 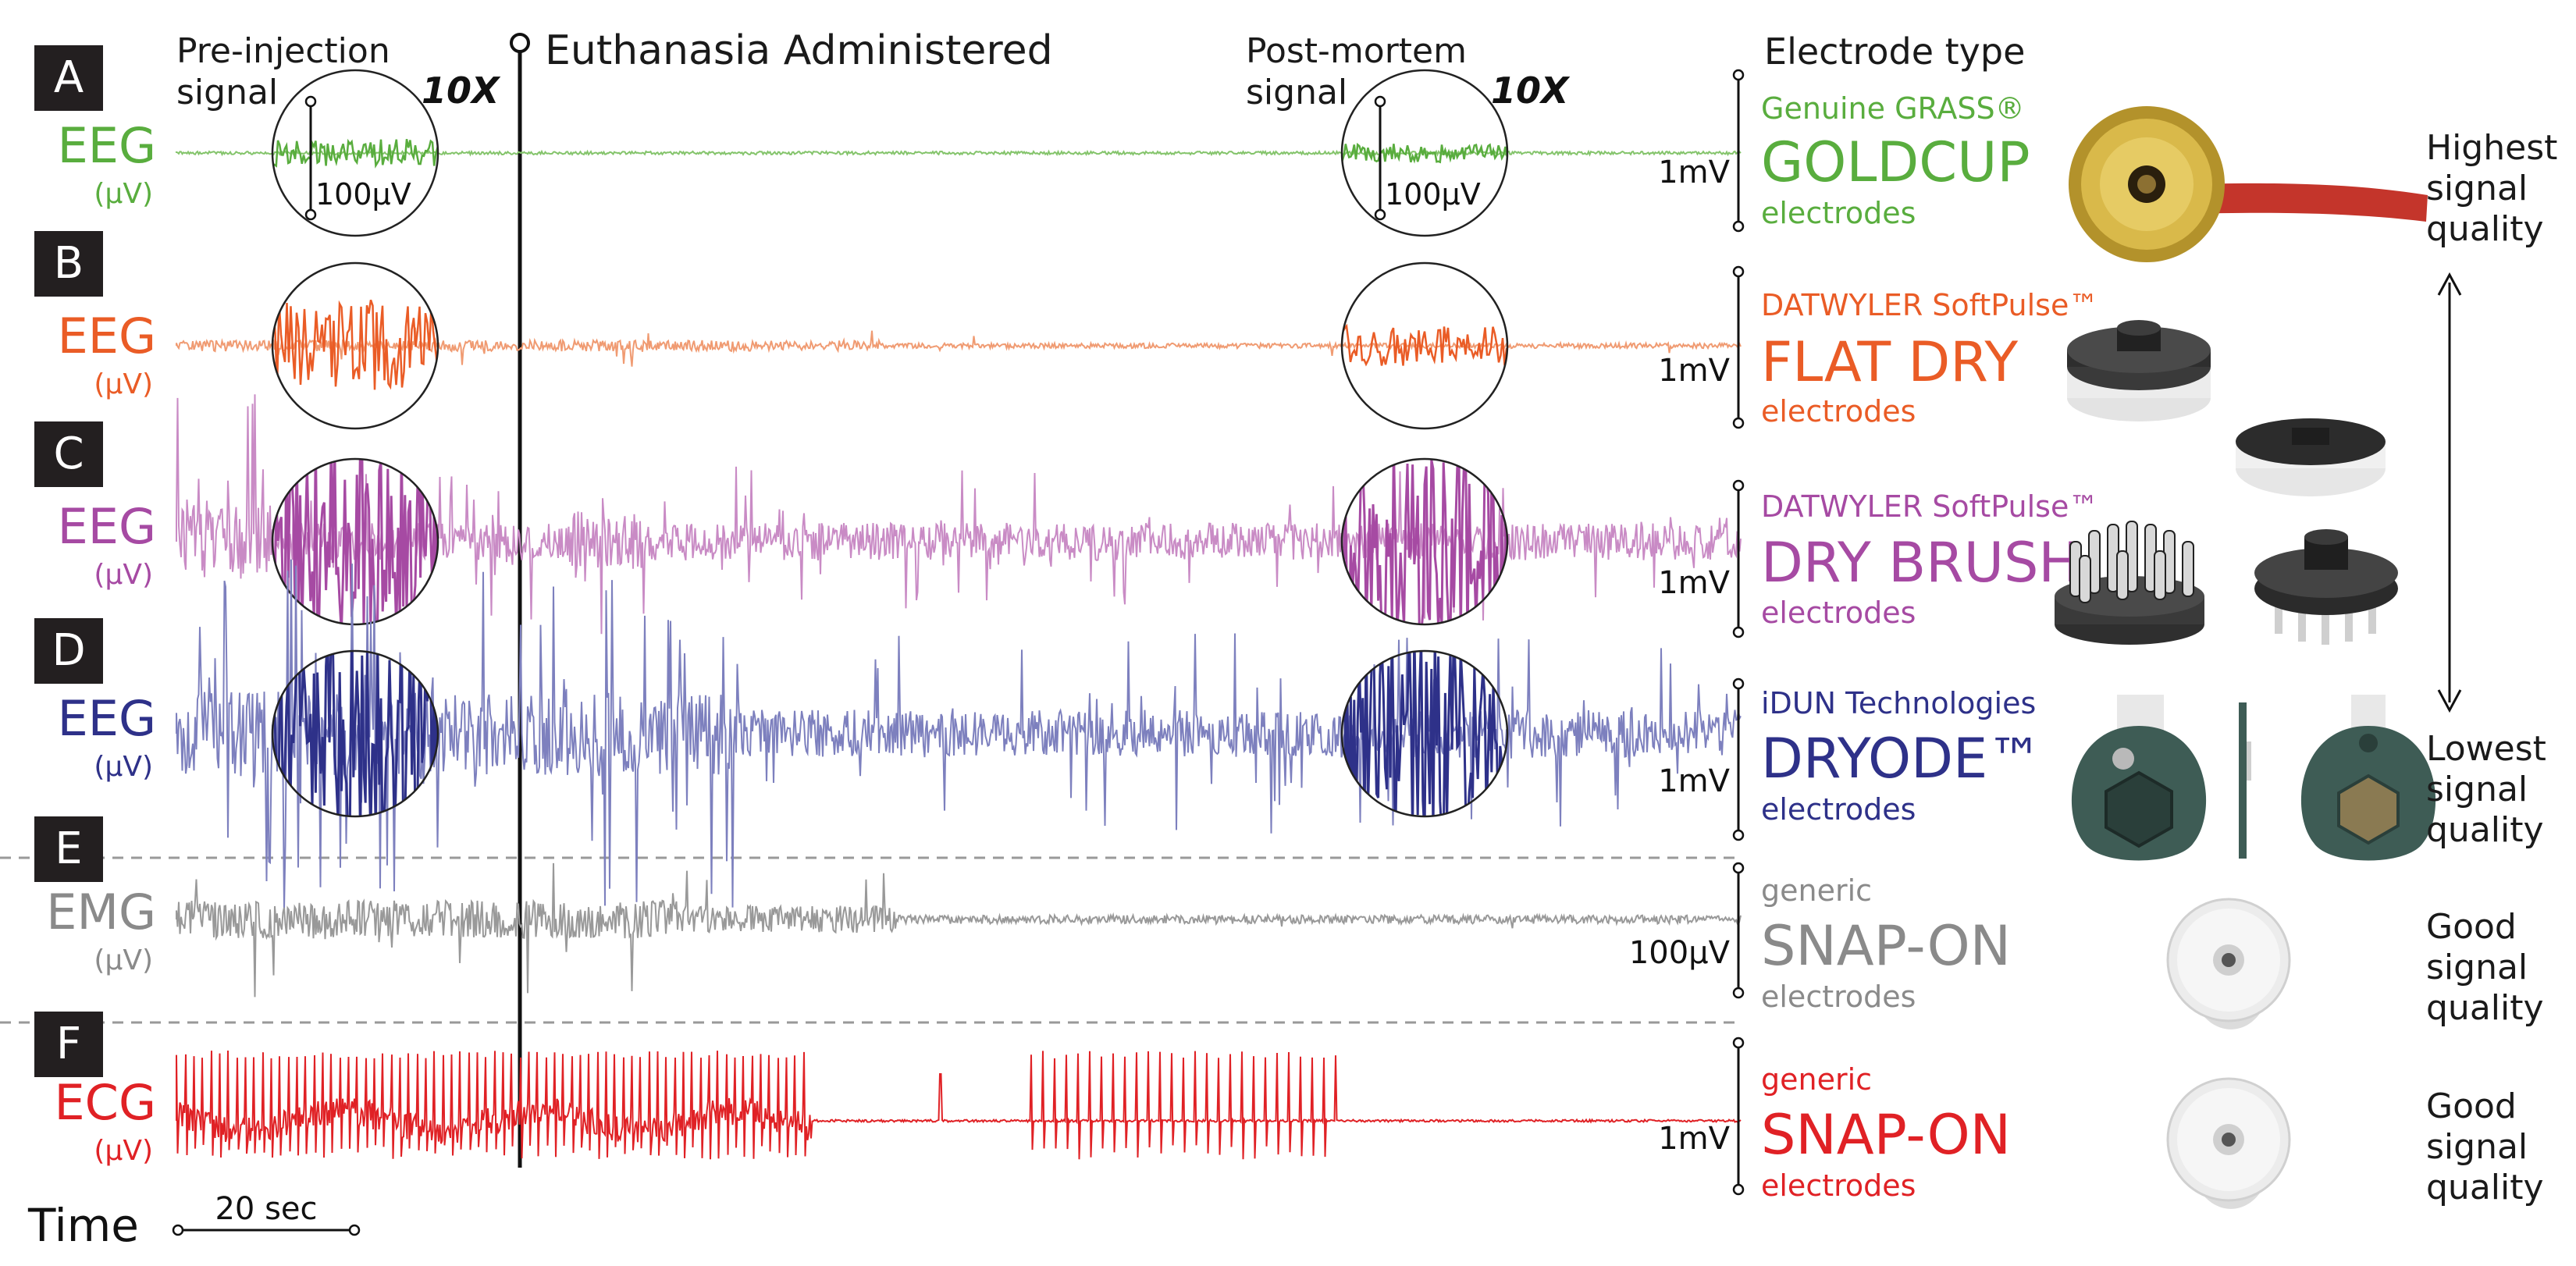 I want to click on electrode-model: GOLDCUP, so click(x=1896, y=162).